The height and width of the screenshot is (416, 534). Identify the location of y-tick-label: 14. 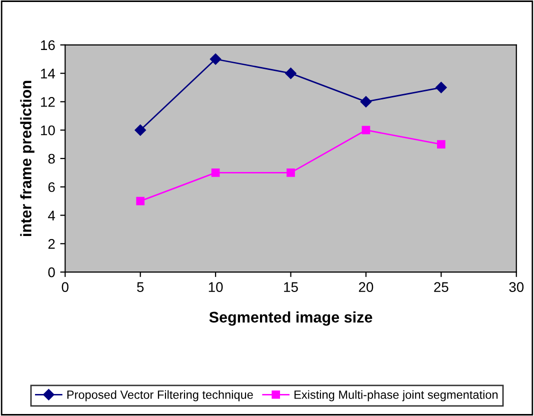
(48, 73).